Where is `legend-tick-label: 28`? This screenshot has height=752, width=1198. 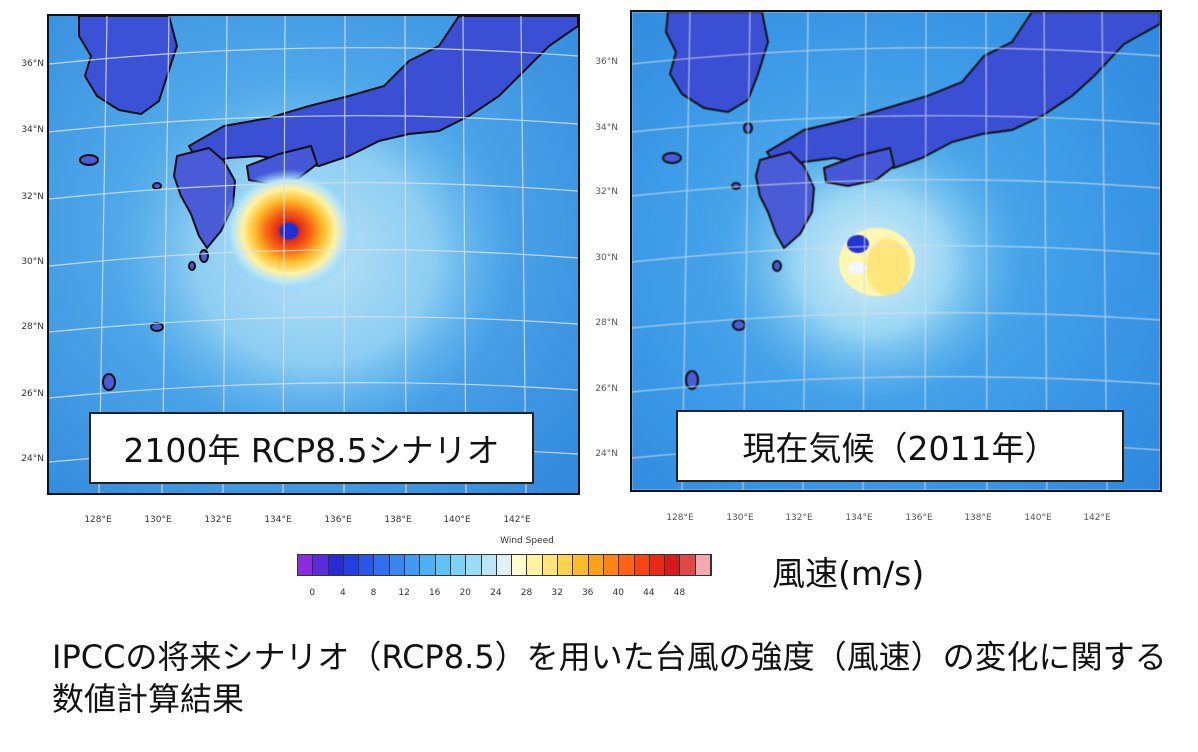
legend-tick-label: 28 is located at coordinates (526, 593).